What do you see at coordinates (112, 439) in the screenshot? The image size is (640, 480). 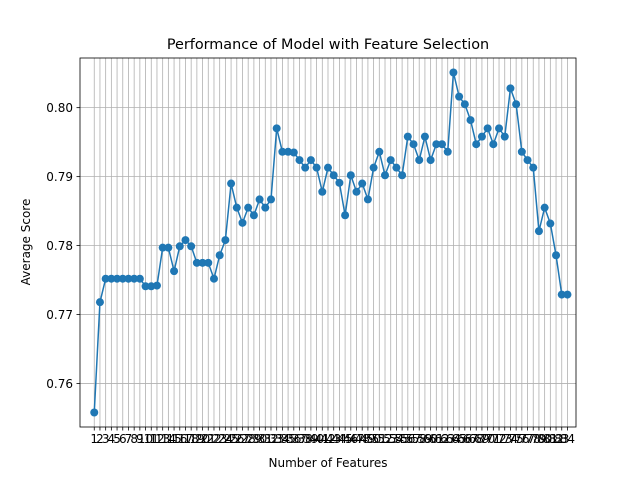 I see `x-tick-label: 4` at bounding box center [112, 439].